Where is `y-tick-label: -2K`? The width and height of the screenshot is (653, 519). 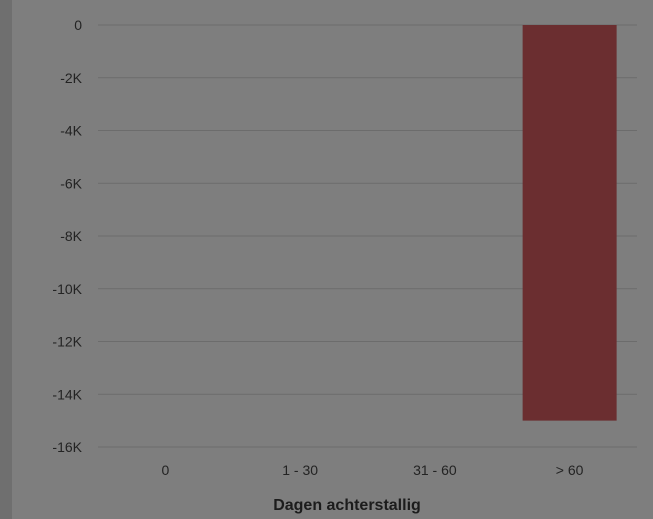 y-tick-label: -2K is located at coordinates (71, 78).